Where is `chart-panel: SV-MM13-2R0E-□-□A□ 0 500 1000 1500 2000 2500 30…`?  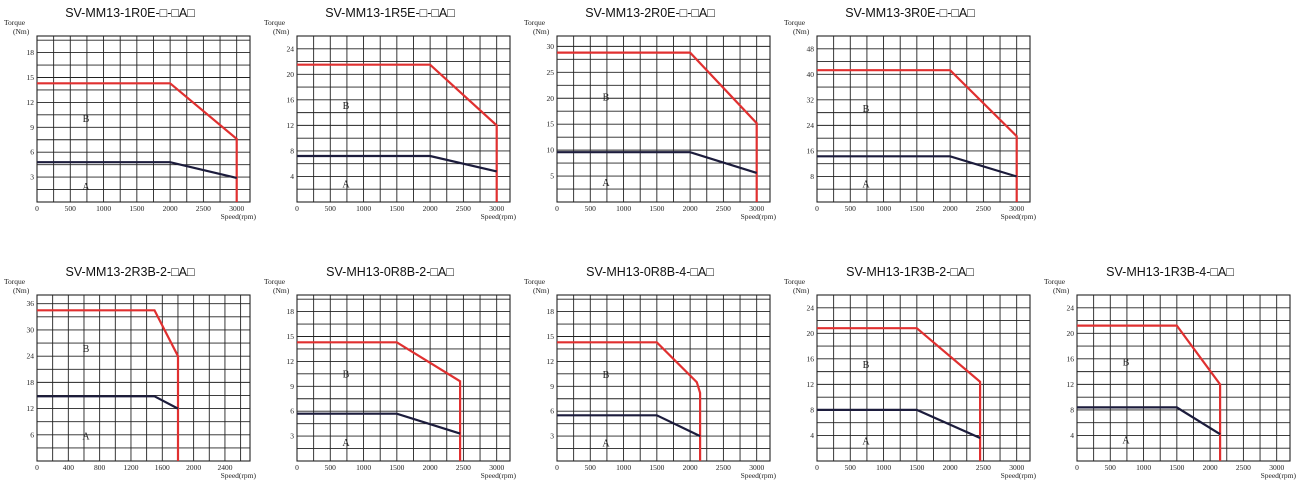 chart-panel: SV-MM13-2R0E-□-□A□ 0 500 1000 1500 2000 2500 30… is located at coordinates (650, 119).